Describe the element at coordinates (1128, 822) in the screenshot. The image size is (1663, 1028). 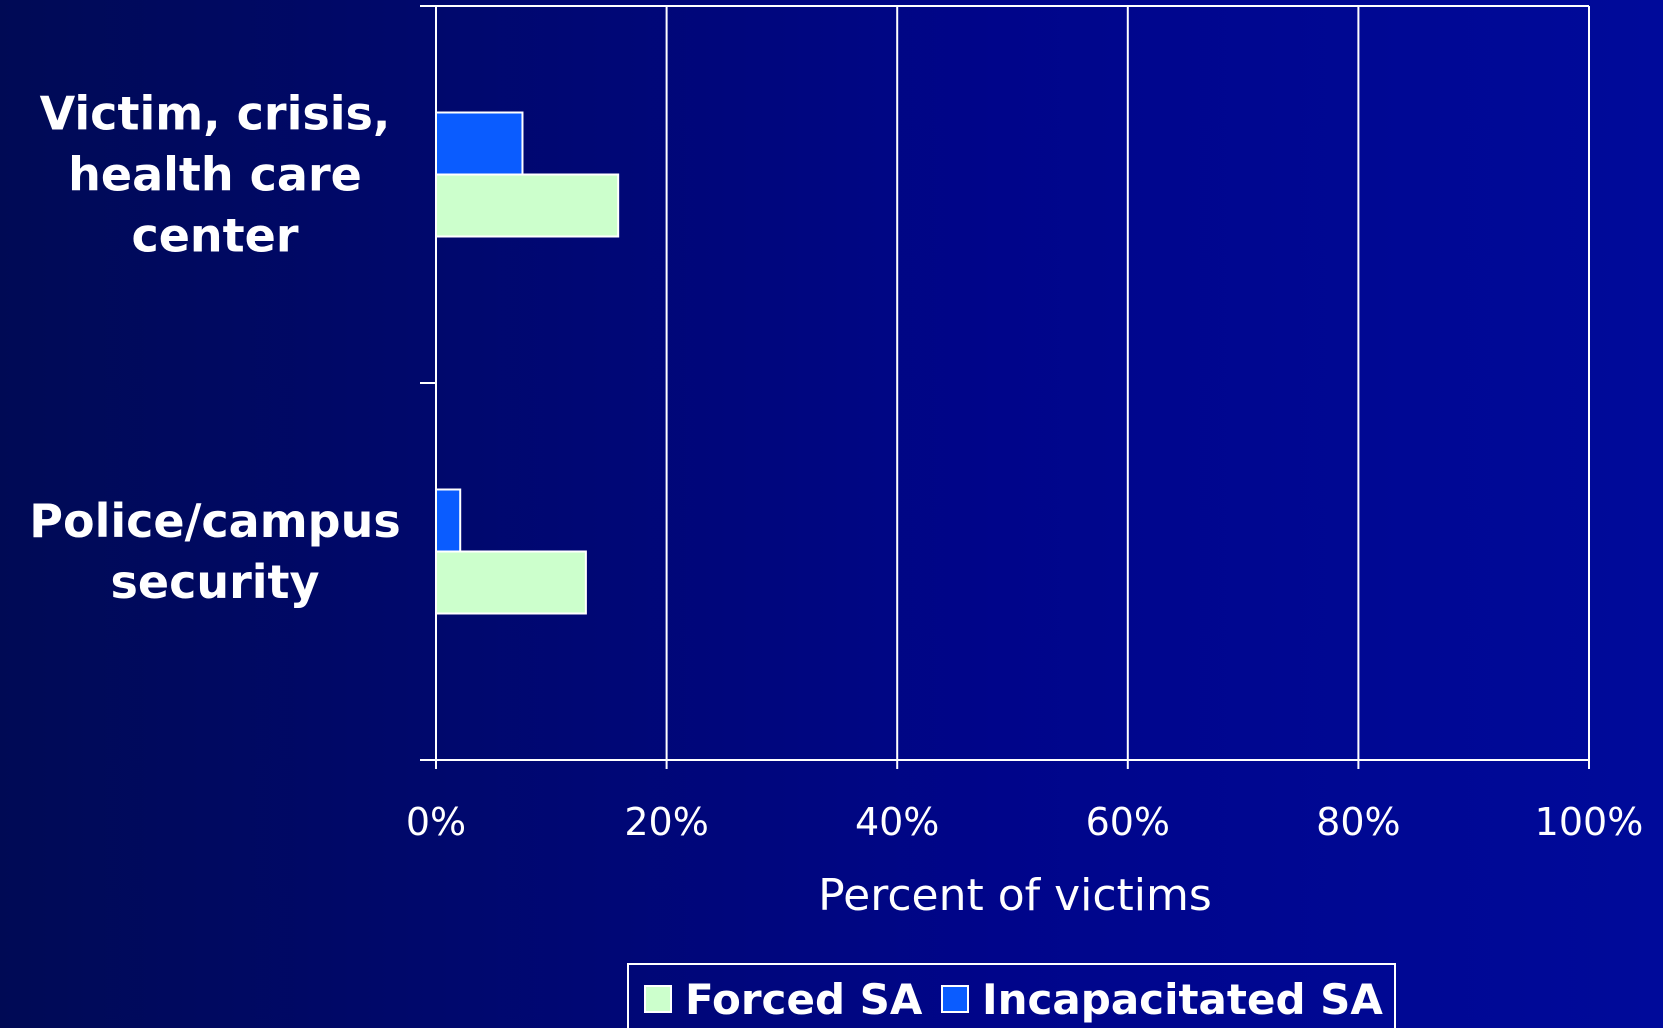
I see `x-tick-label: 60%` at that location.